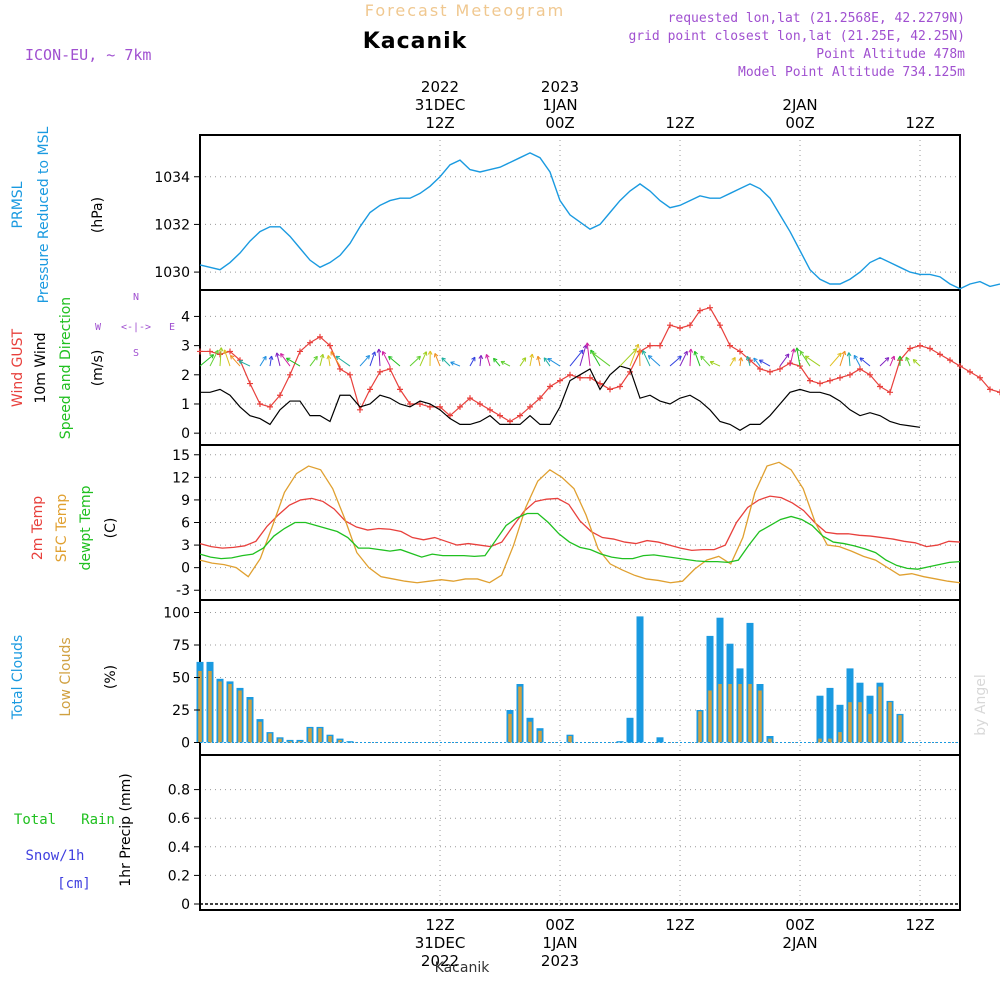  I want to click on compass-north: N, so click(136, 297).